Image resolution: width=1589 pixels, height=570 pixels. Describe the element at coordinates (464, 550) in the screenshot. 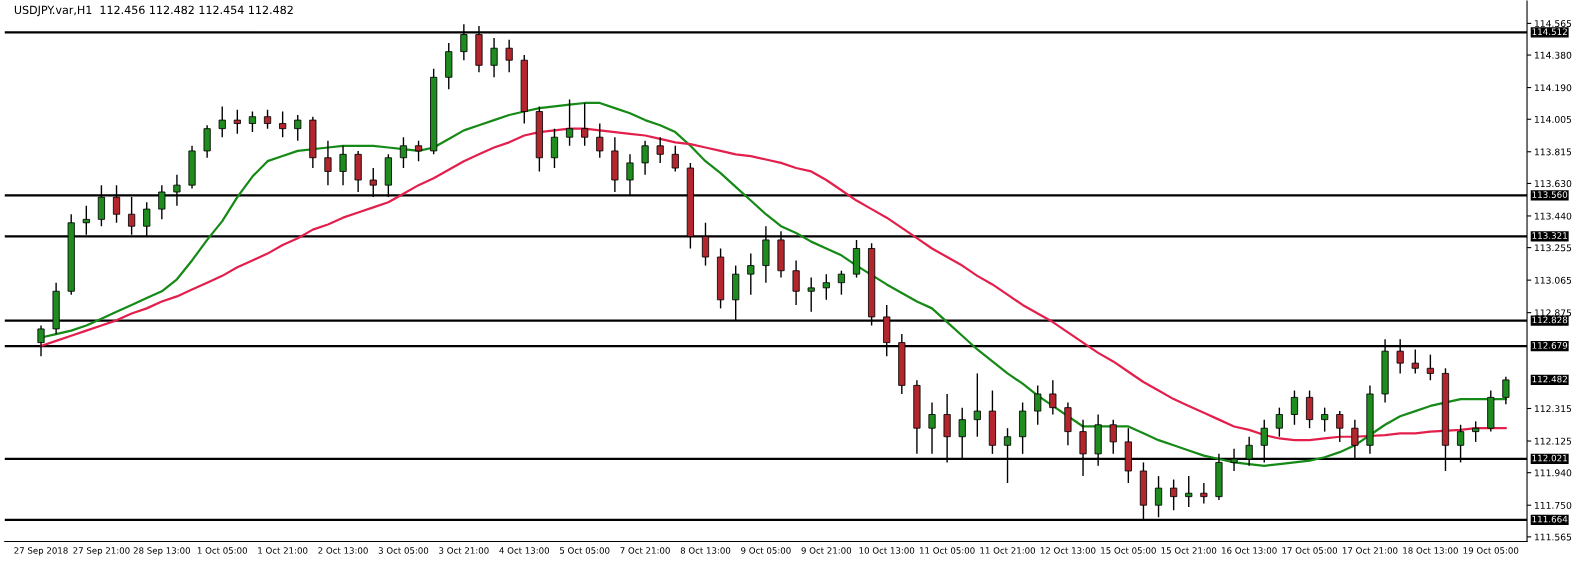

I see `x-tick-label: 3 Oct 21:00` at that location.